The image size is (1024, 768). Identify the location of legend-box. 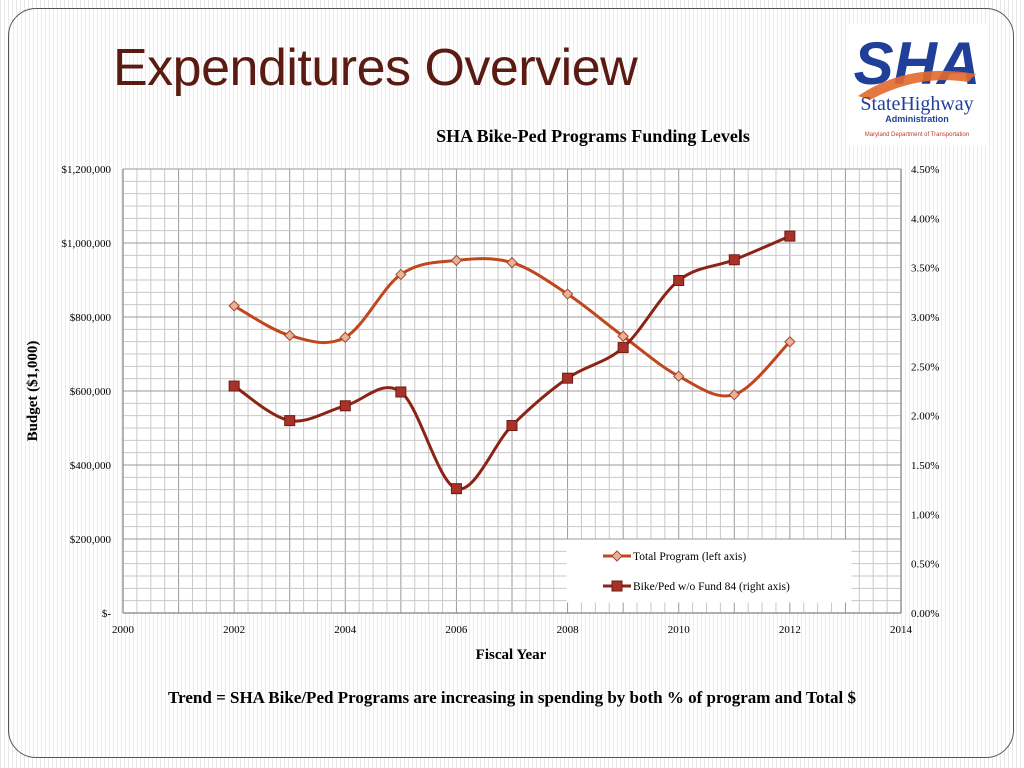
(709, 571).